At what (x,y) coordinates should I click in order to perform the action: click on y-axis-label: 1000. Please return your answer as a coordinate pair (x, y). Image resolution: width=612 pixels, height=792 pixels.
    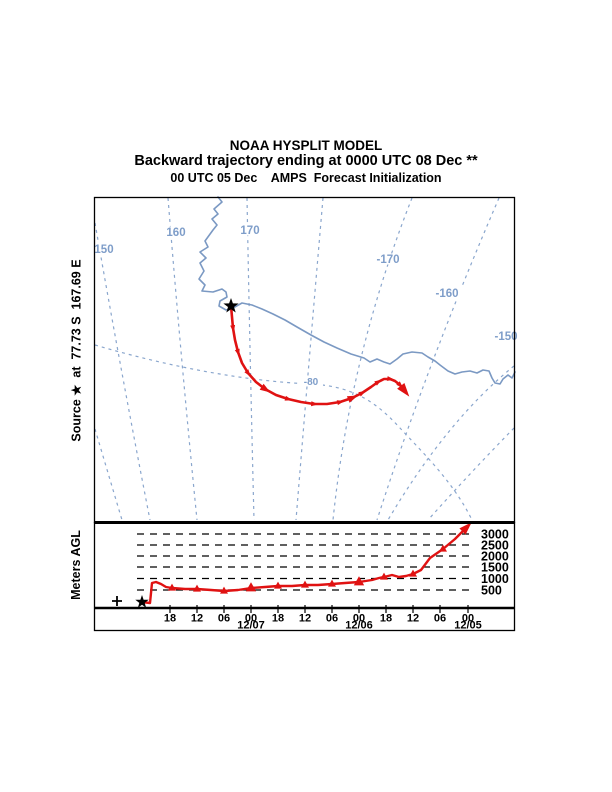
    Looking at the image, I should click on (495, 579).